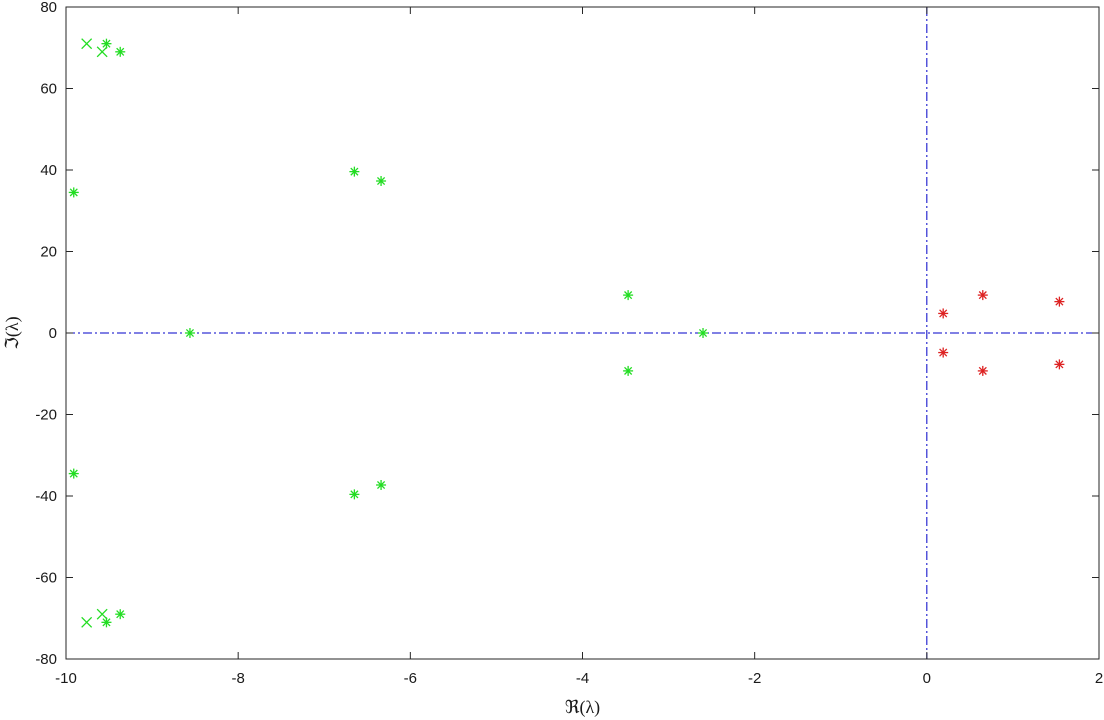 The width and height of the screenshot is (1104, 720). I want to click on y-tick-label: -40, so click(46, 496).